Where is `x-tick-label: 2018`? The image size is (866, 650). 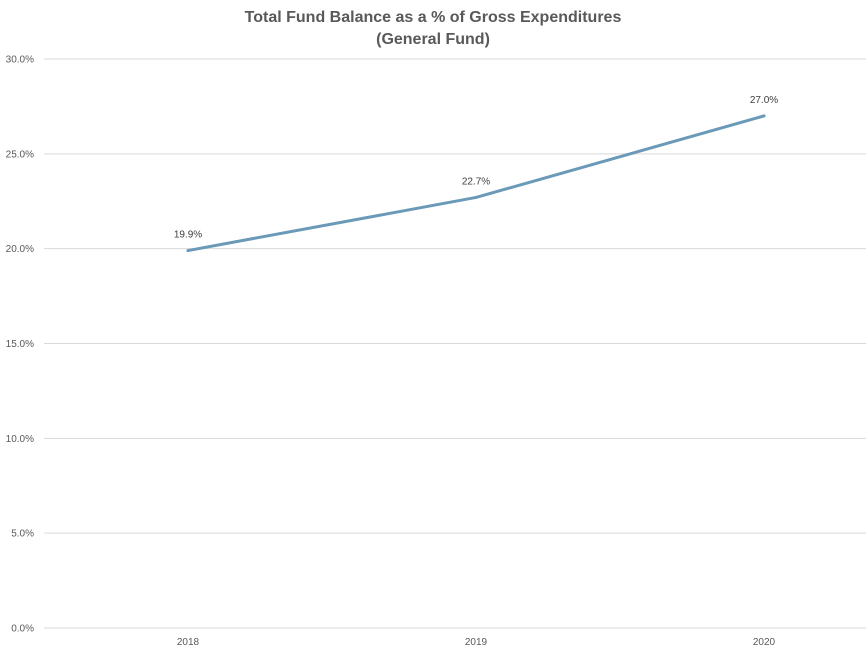
x-tick-label: 2018 is located at coordinates (188, 642).